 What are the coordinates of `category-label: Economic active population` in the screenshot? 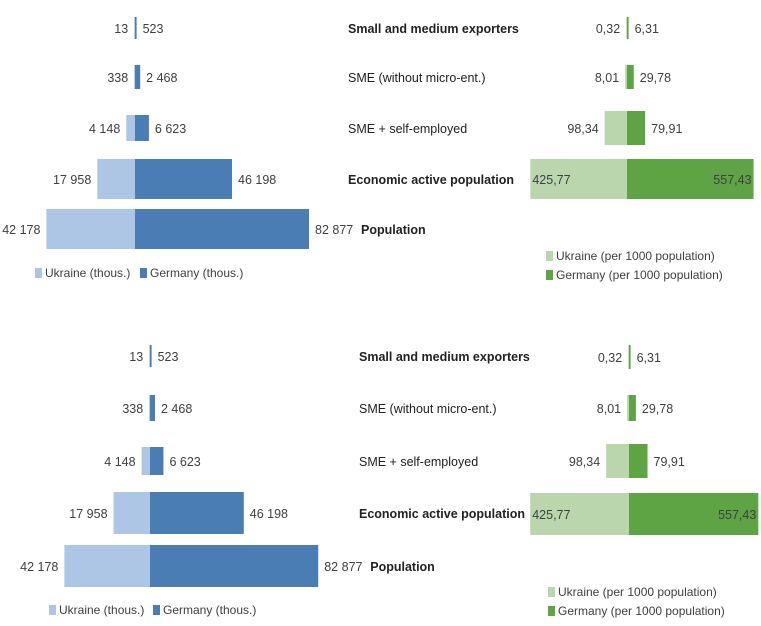 It's located at (431, 180).